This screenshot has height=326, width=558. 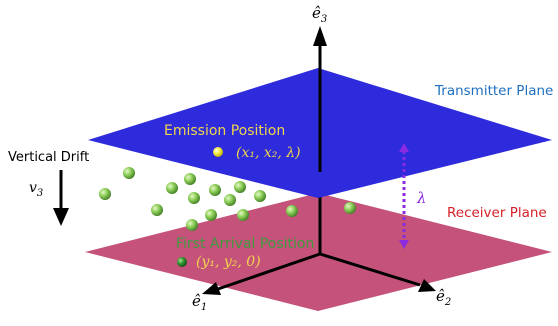 I want to click on receiver-plane-label: Receiver Plane, so click(x=497, y=213).